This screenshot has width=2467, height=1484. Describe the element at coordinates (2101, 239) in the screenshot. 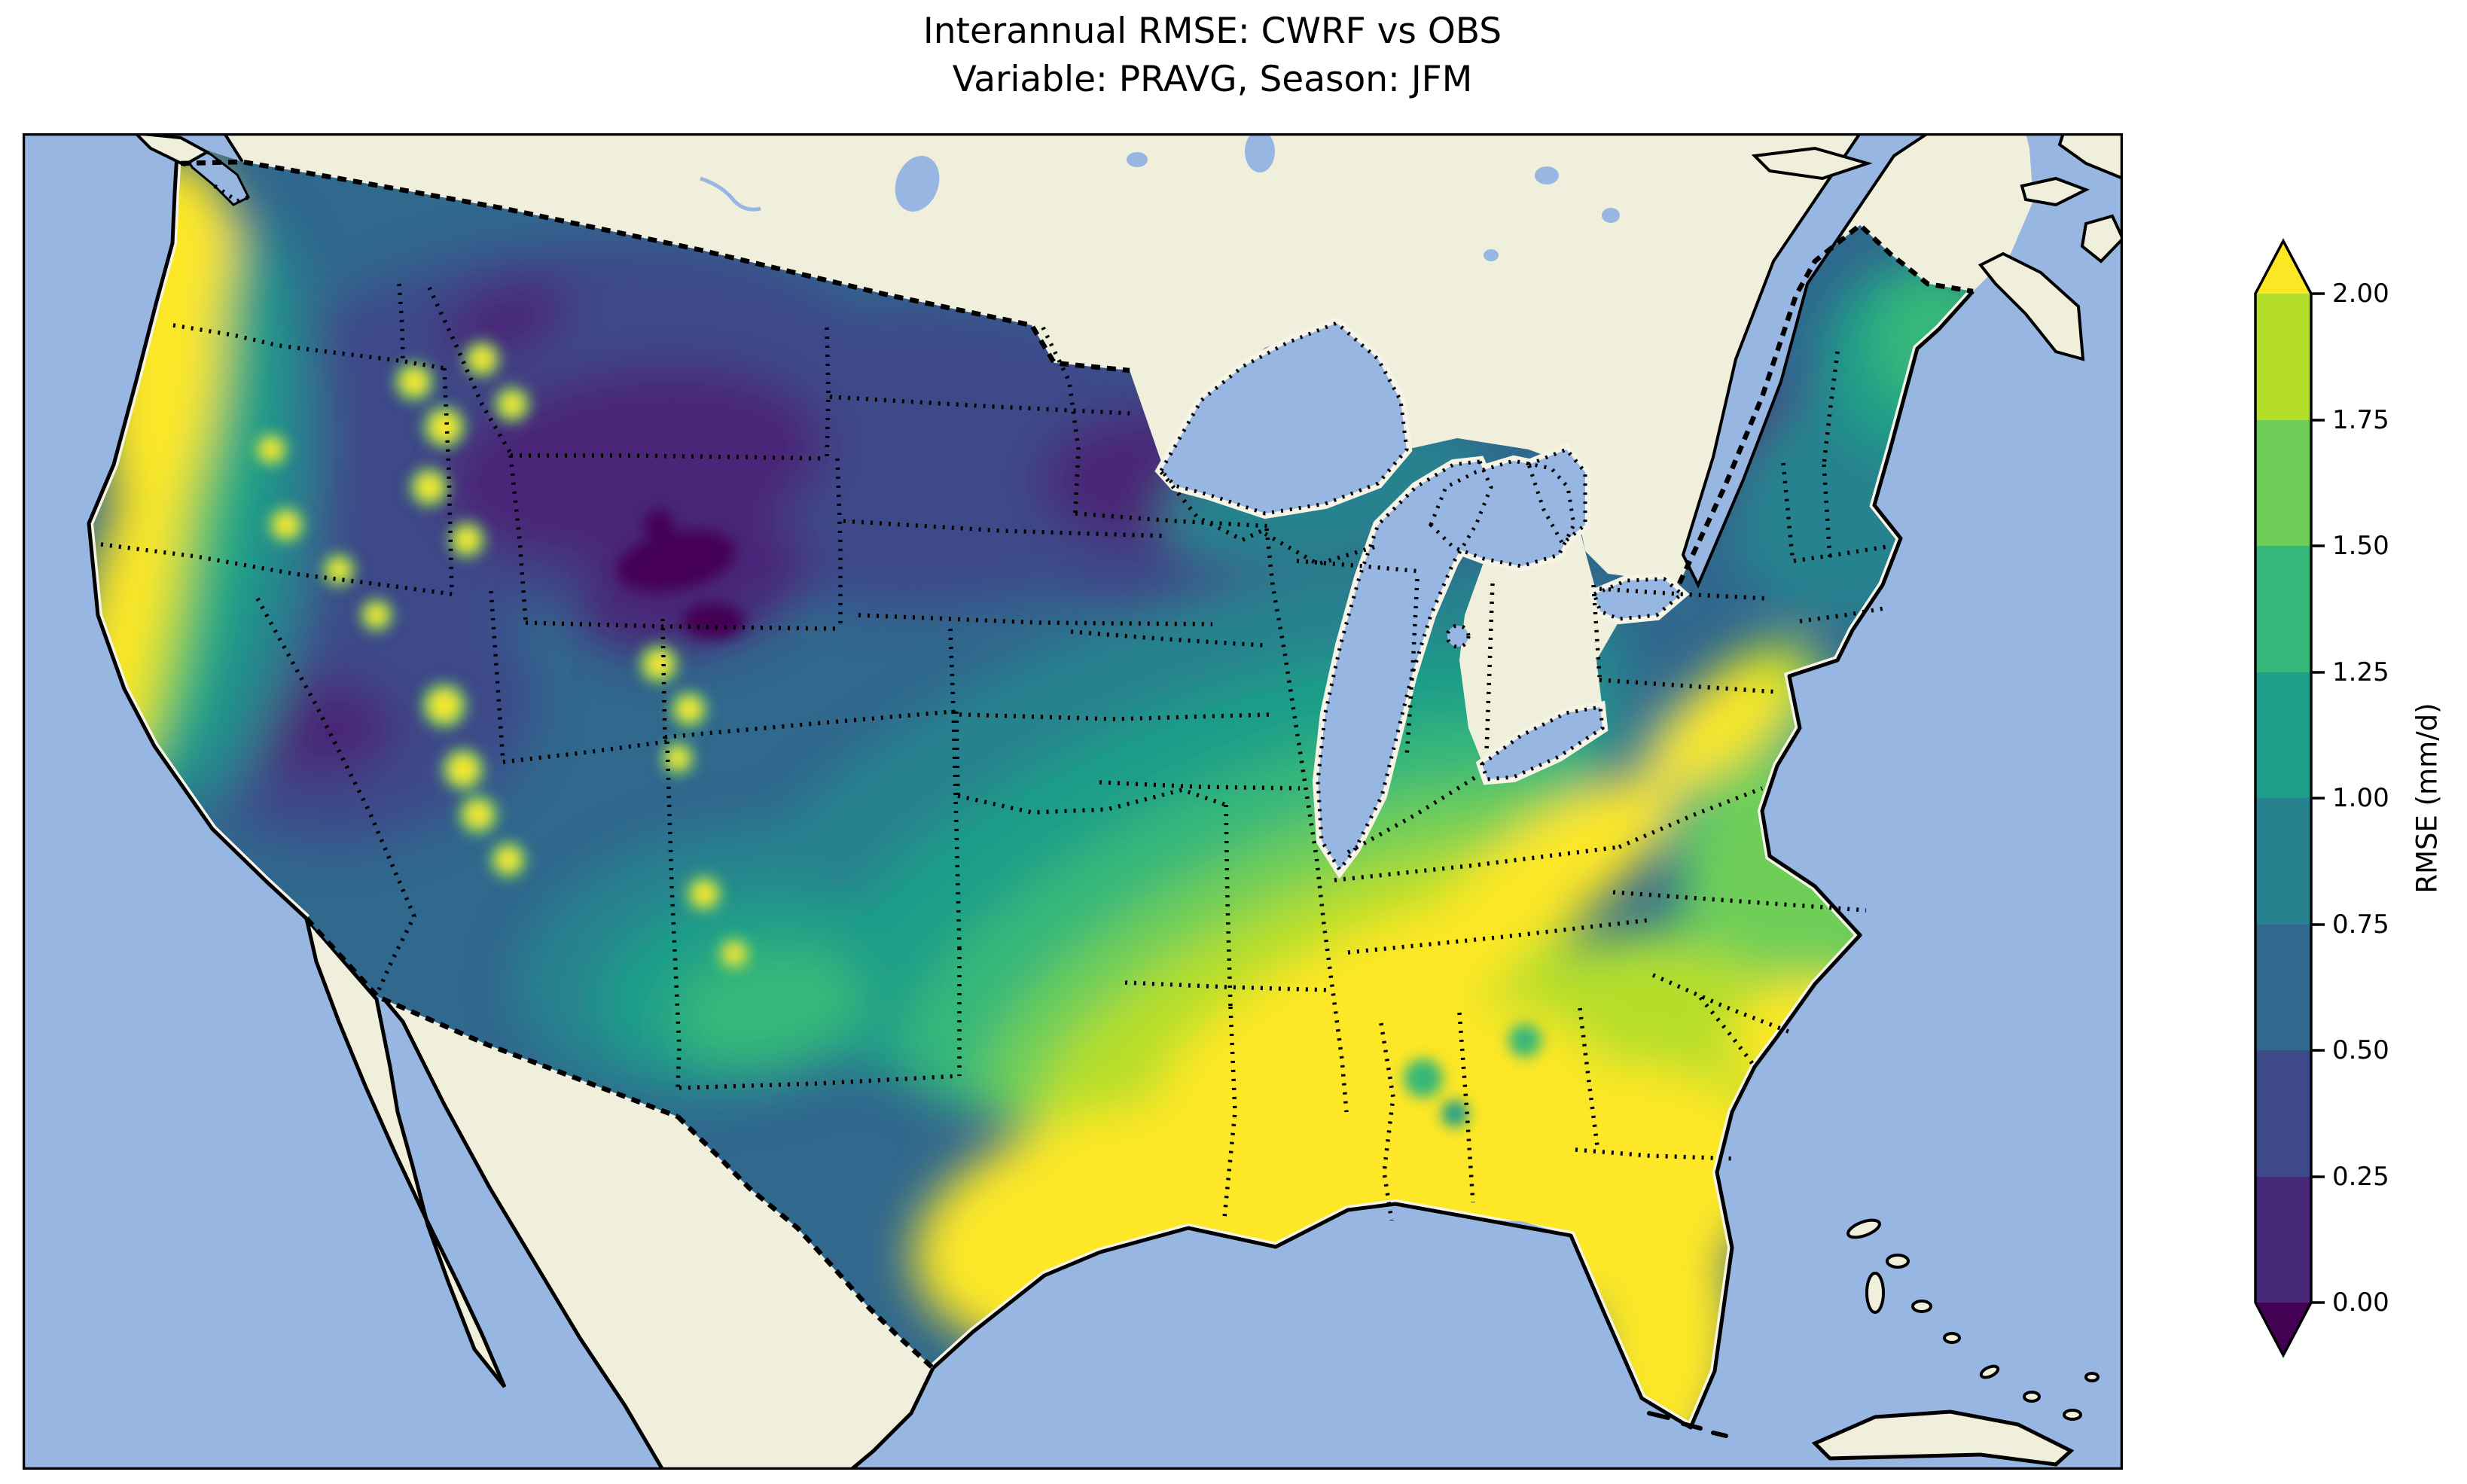

I see `cape-breton` at that location.